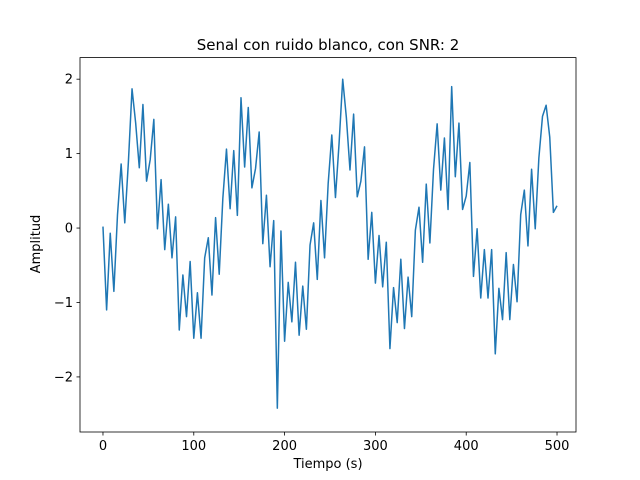 The height and width of the screenshot is (480, 640). What do you see at coordinates (284, 446) in the screenshot?
I see `x-tick-label: 200` at bounding box center [284, 446].